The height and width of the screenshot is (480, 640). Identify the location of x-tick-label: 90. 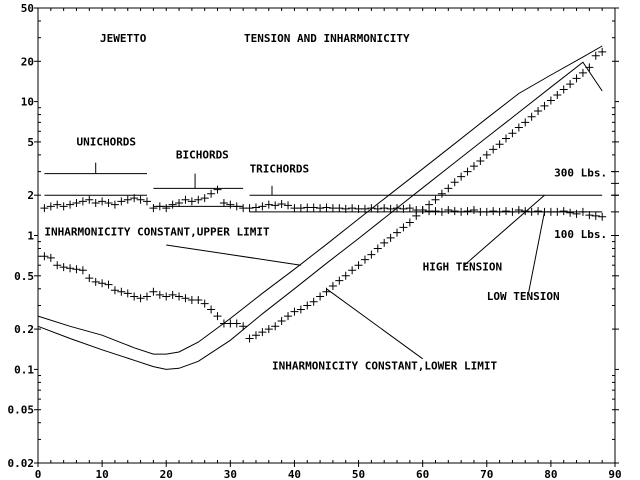
(614, 474).